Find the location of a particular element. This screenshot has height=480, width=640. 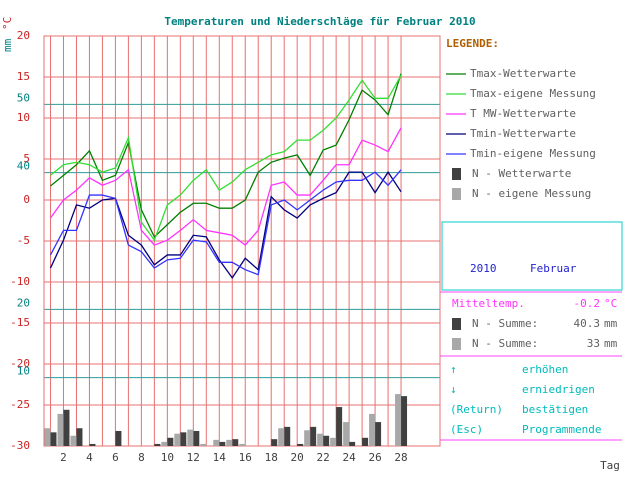

legend-label: Tmin-Wetterwarte is located at coordinates (523, 133).